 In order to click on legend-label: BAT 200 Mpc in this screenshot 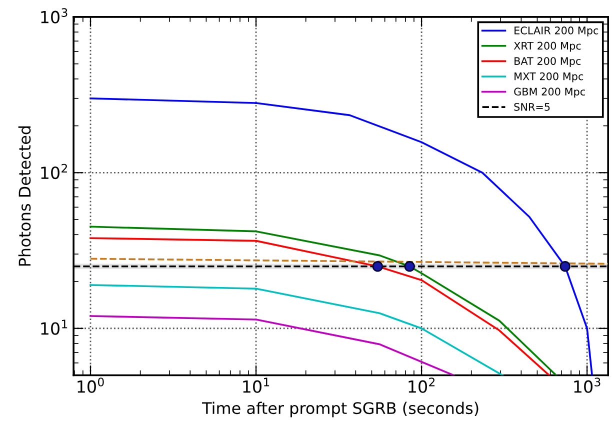, I will do `click(547, 62)`.